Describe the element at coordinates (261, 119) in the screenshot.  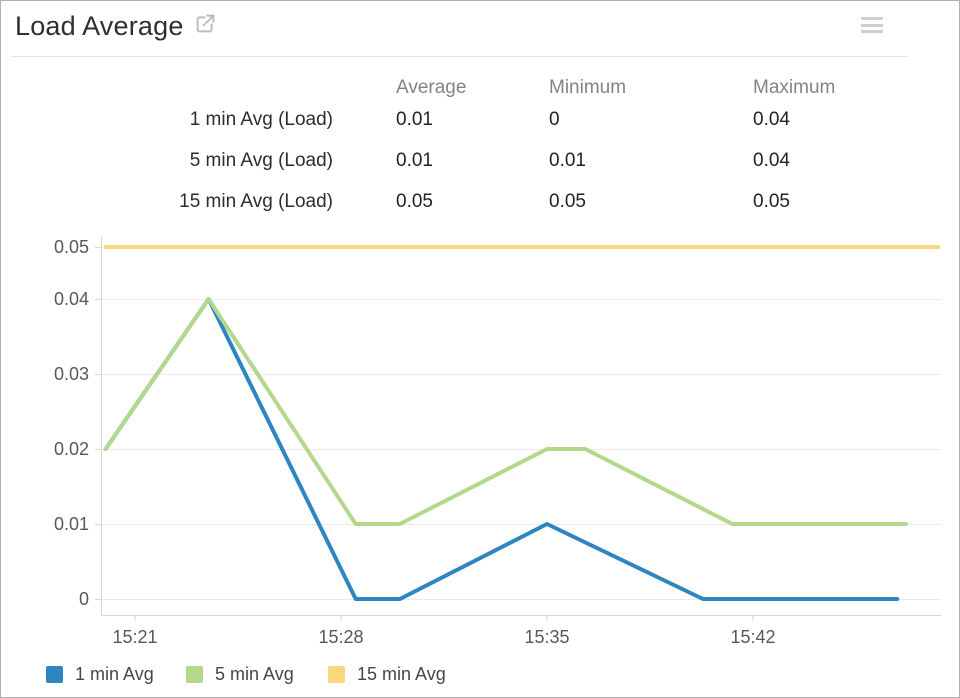
I see `row-label-1min: 1 min Avg (Load)` at that location.